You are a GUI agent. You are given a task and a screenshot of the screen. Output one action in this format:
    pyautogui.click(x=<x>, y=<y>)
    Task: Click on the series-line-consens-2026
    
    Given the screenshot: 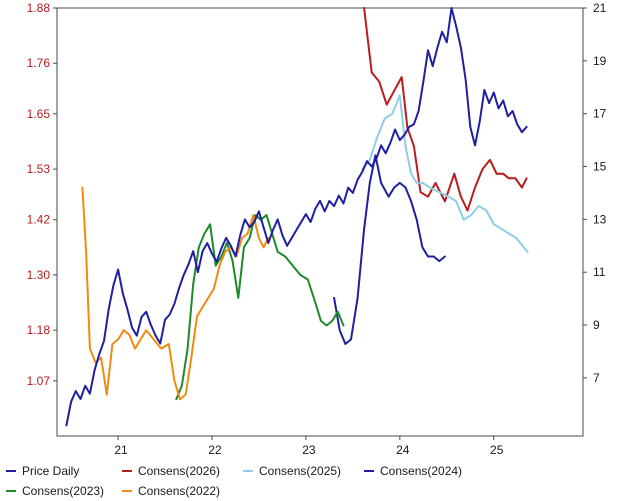 What is the action you would take?
    pyautogui.click(x=445, y=109)
    